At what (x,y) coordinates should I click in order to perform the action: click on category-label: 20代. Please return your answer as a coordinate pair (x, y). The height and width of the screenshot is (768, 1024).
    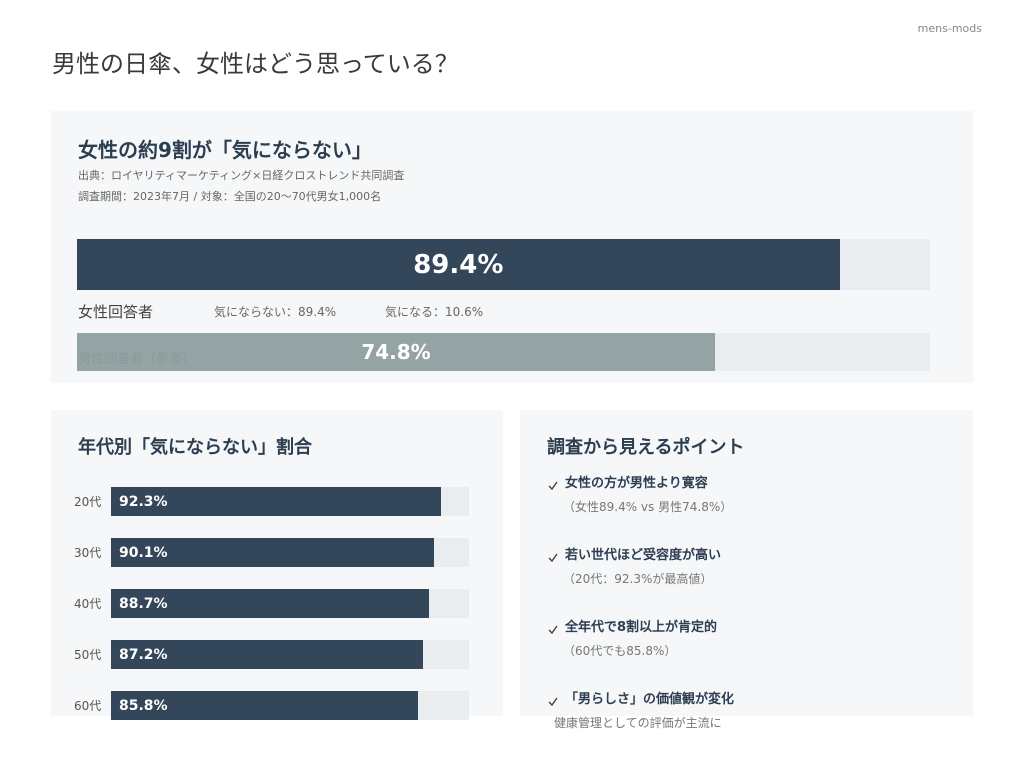
    Looking at the image, I should click on (88, 502).